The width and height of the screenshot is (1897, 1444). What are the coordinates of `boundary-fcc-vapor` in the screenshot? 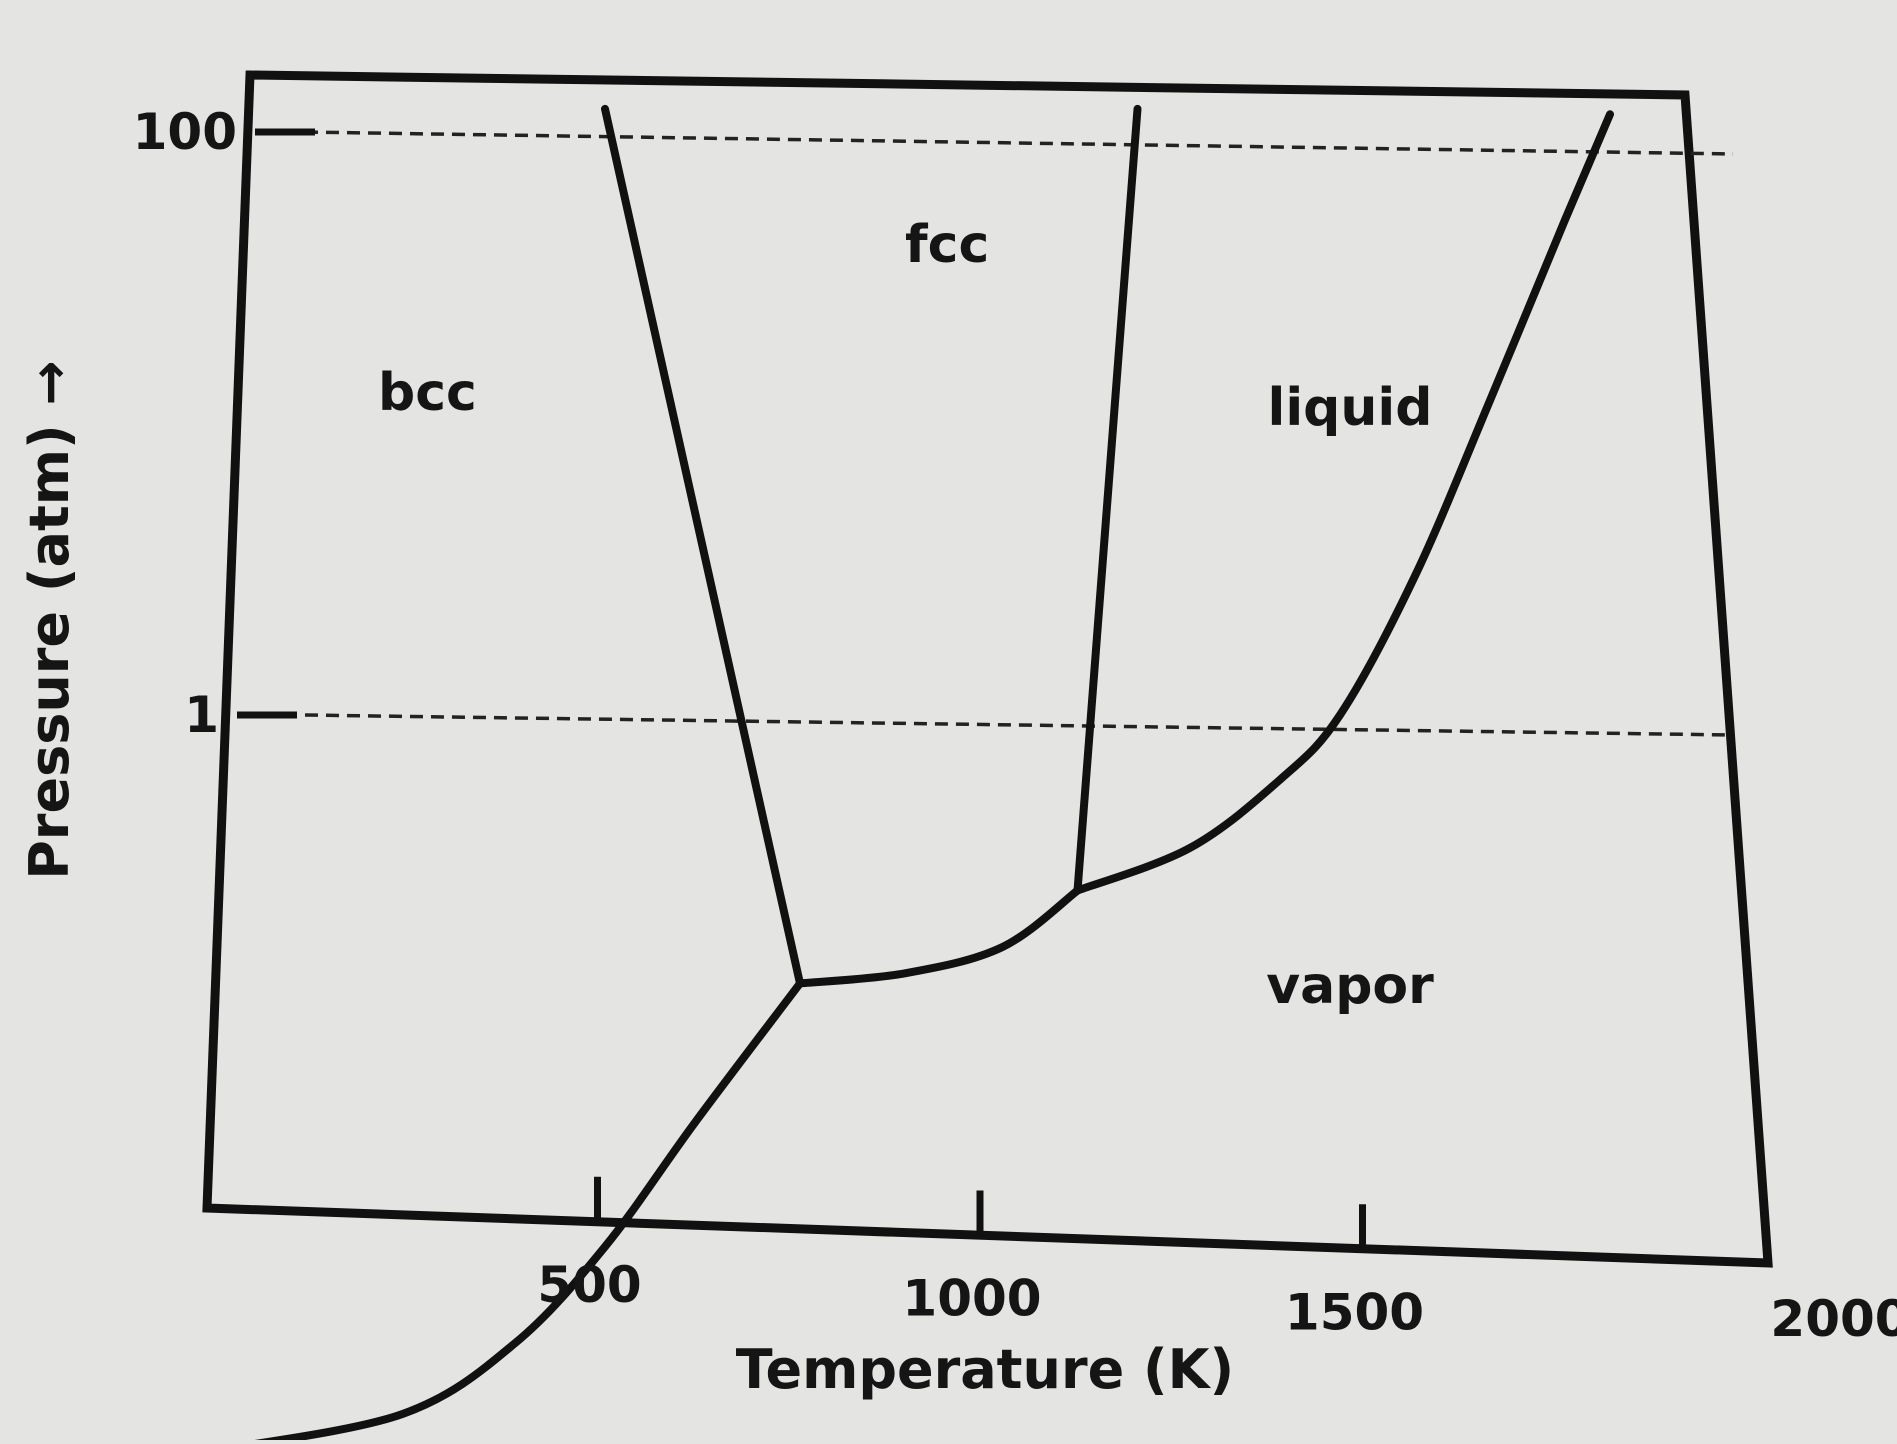 It's located at (939, 937).